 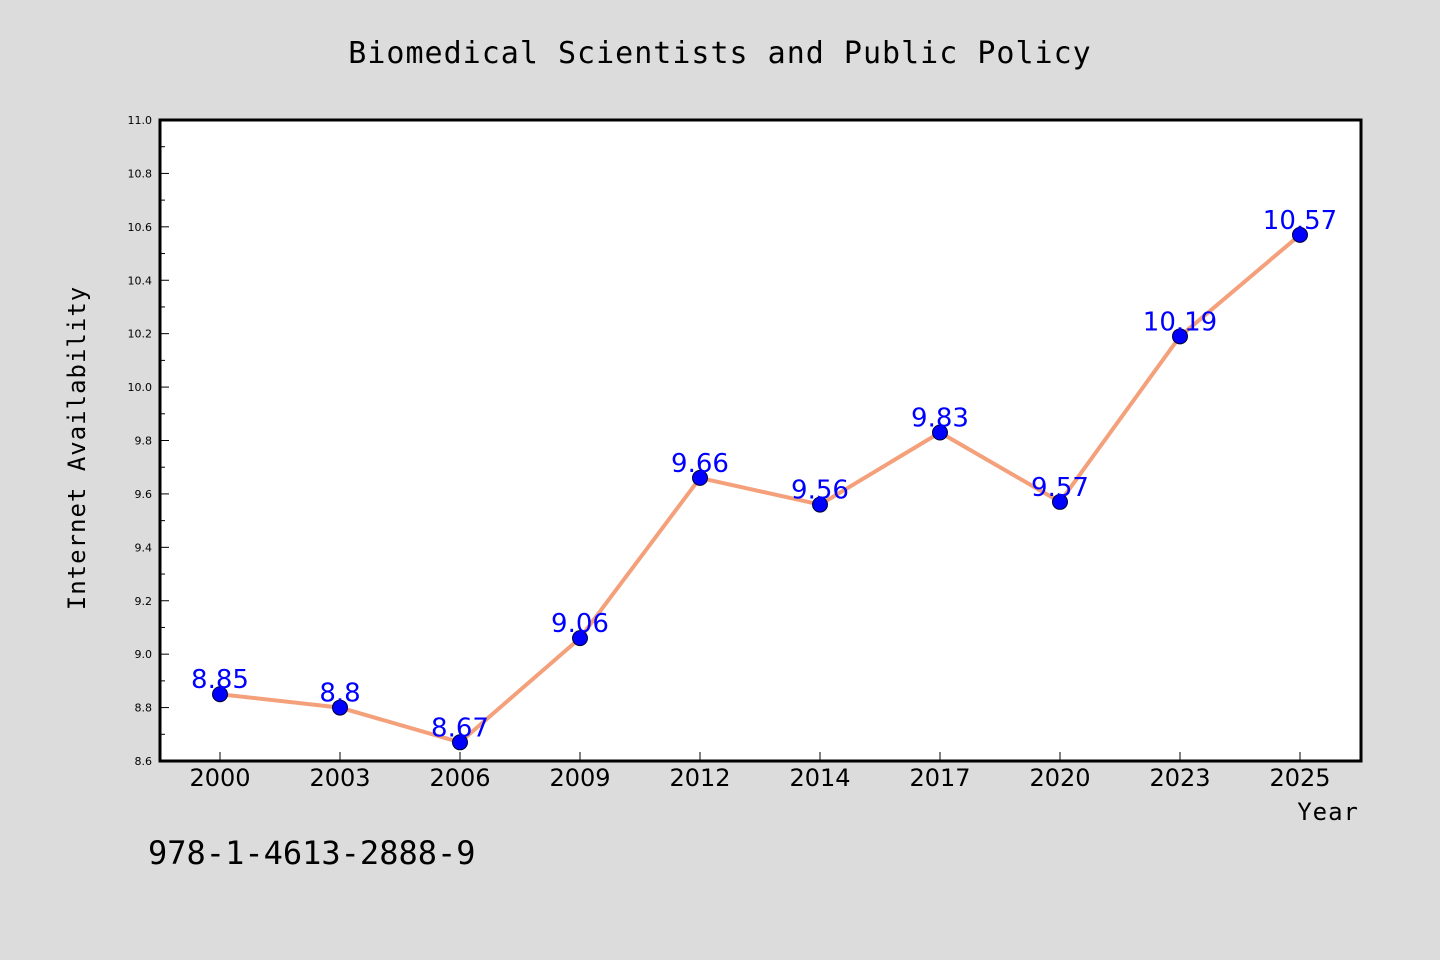 What do you see at coordinates (144, 654) in the screenshot?
I see `y-tick-label: 9.0` at bounding box center [144, 654].